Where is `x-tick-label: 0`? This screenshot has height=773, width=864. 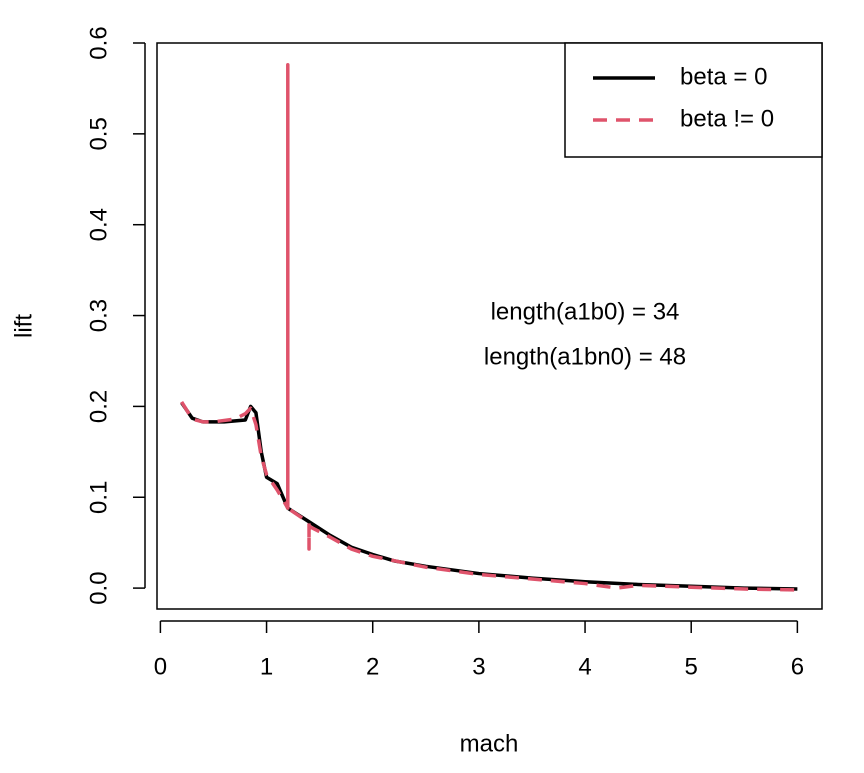
x-tick-label: 0 is located at coordinates (160, 666).